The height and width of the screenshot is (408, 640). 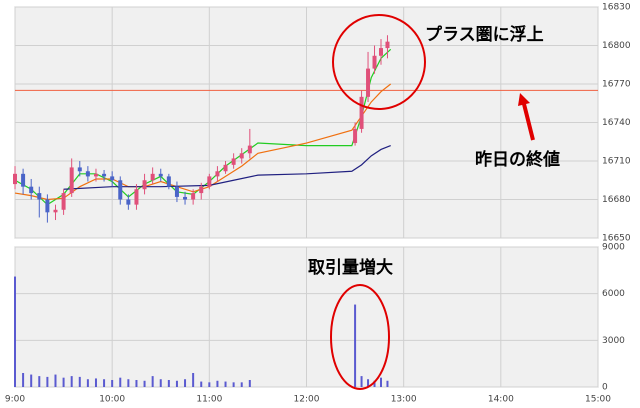 I want to click on moving-average-line, so click(x=227, y=167).